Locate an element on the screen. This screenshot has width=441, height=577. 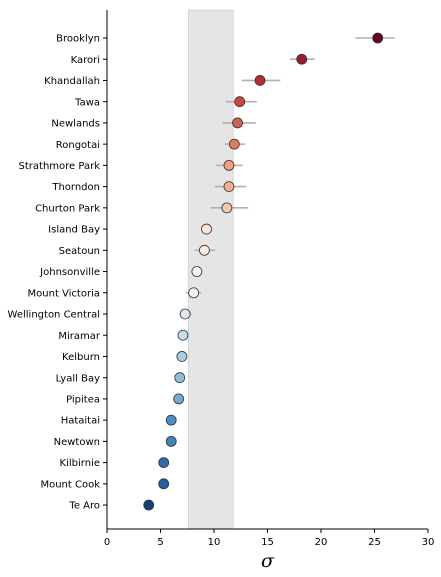
y-tick-label-churton-park: Churton Park is located at coordinates (67, 208).